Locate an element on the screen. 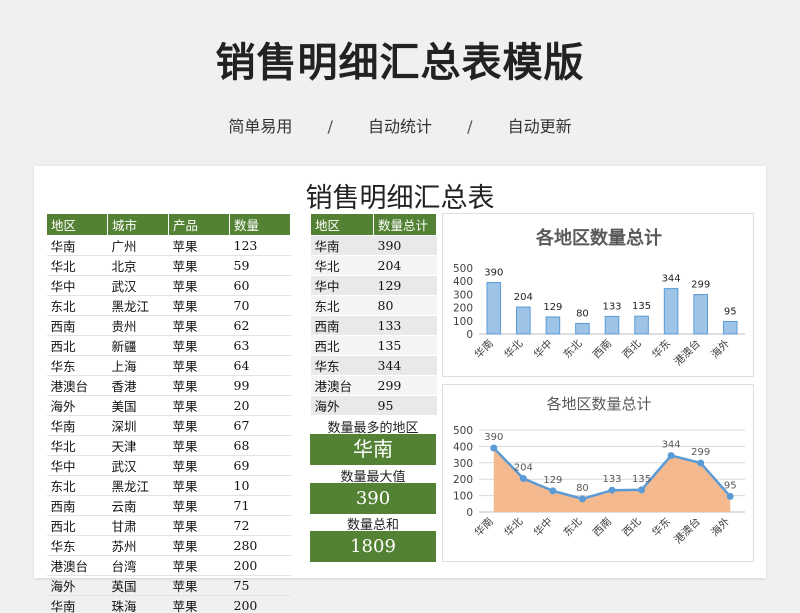  table-row: 华中 武汉 苹果 60 is located at coordinates (168, 285).